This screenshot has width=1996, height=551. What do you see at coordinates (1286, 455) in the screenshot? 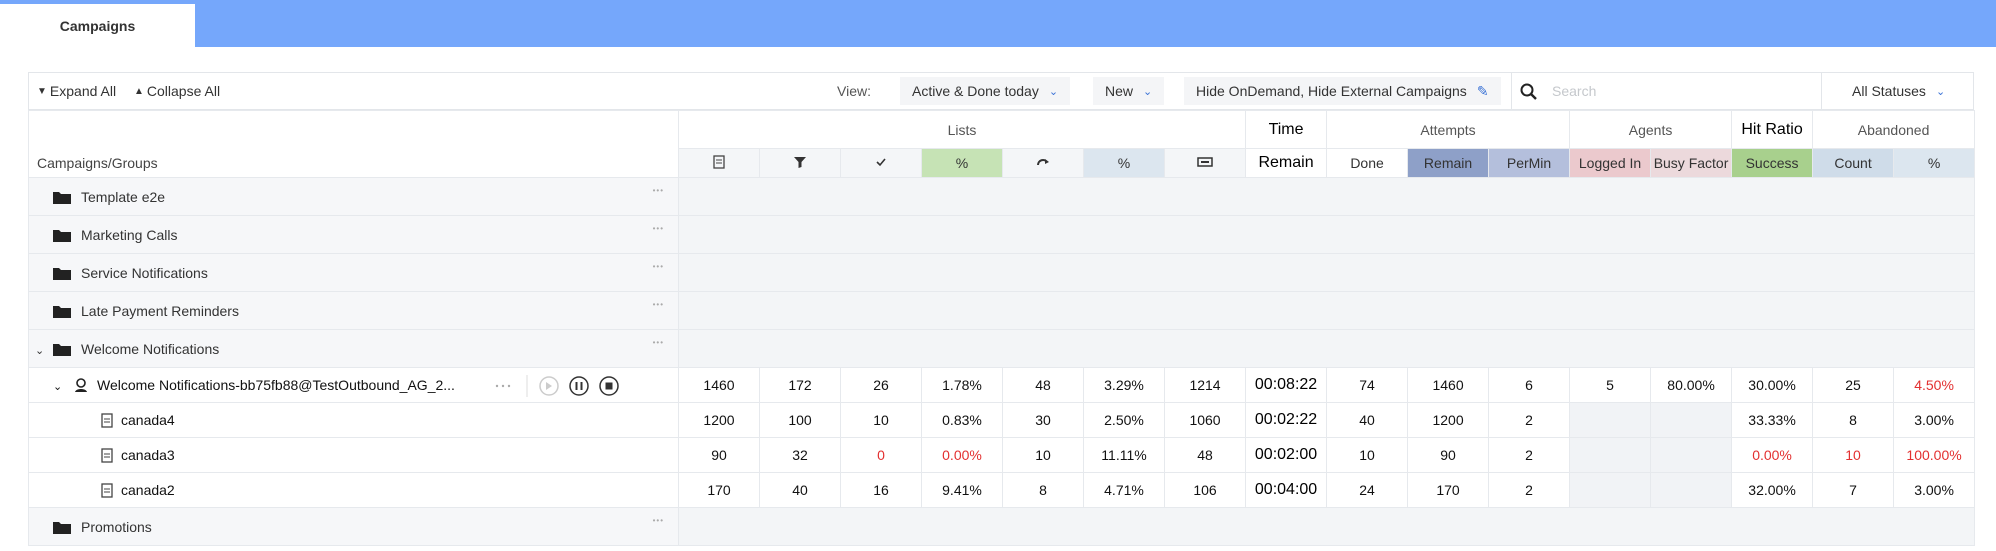
I see `data-cell: 00:02:00` at bounding box center [1286, 455].